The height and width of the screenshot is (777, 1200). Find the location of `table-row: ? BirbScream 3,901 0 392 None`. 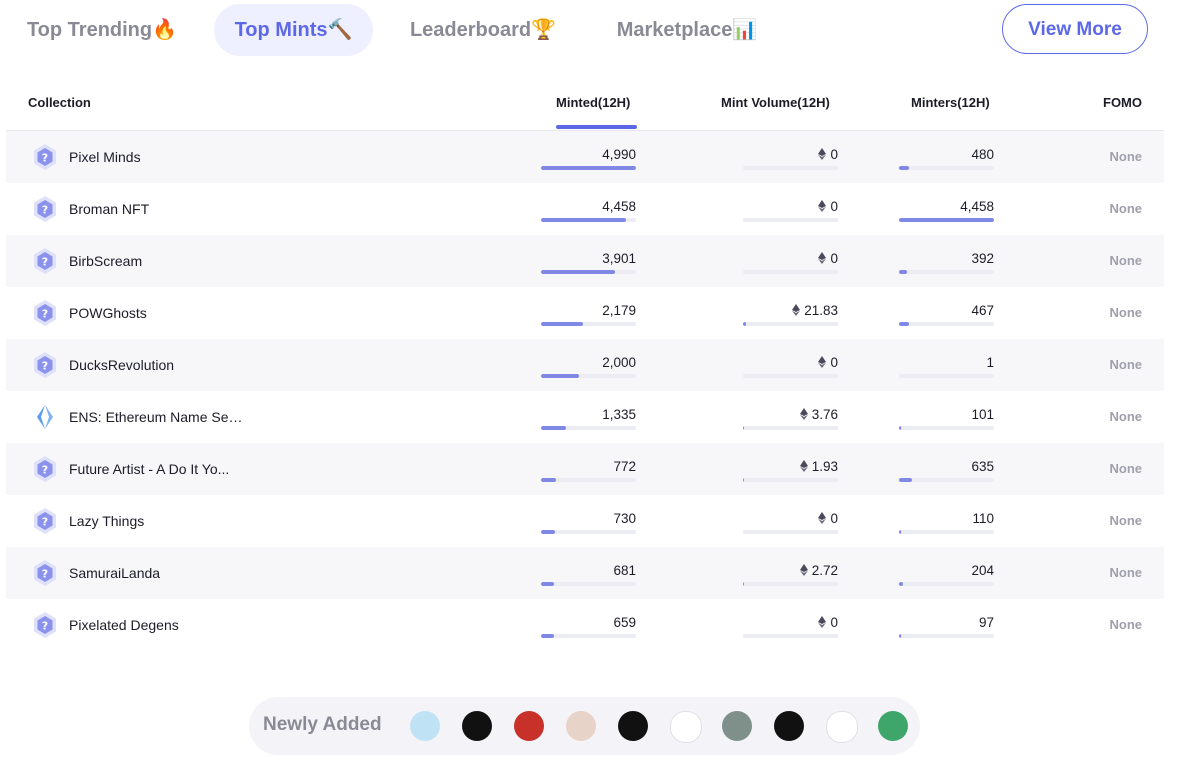

table-row: ? BirbScream 3,901 0 392 None is located at coordinates (585, 261).